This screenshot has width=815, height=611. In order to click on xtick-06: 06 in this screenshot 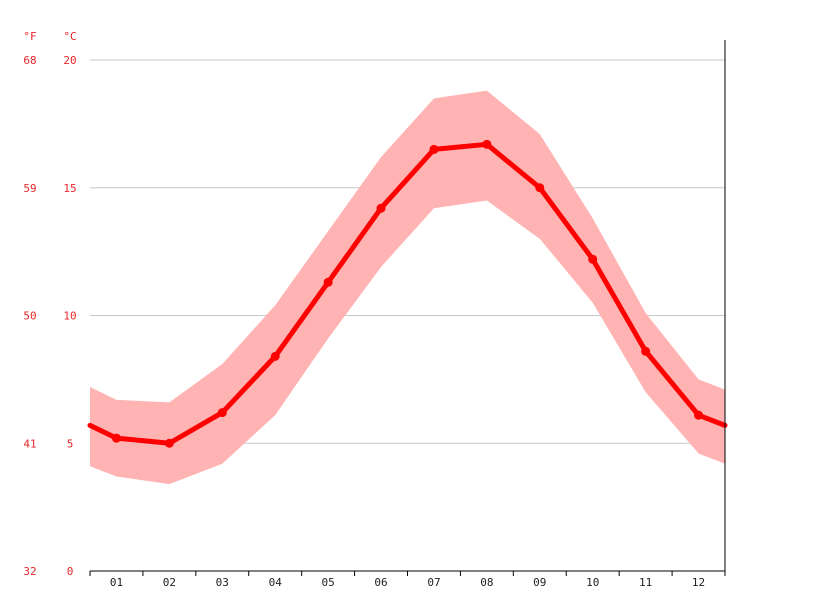, I will do `click(380, 582)`.